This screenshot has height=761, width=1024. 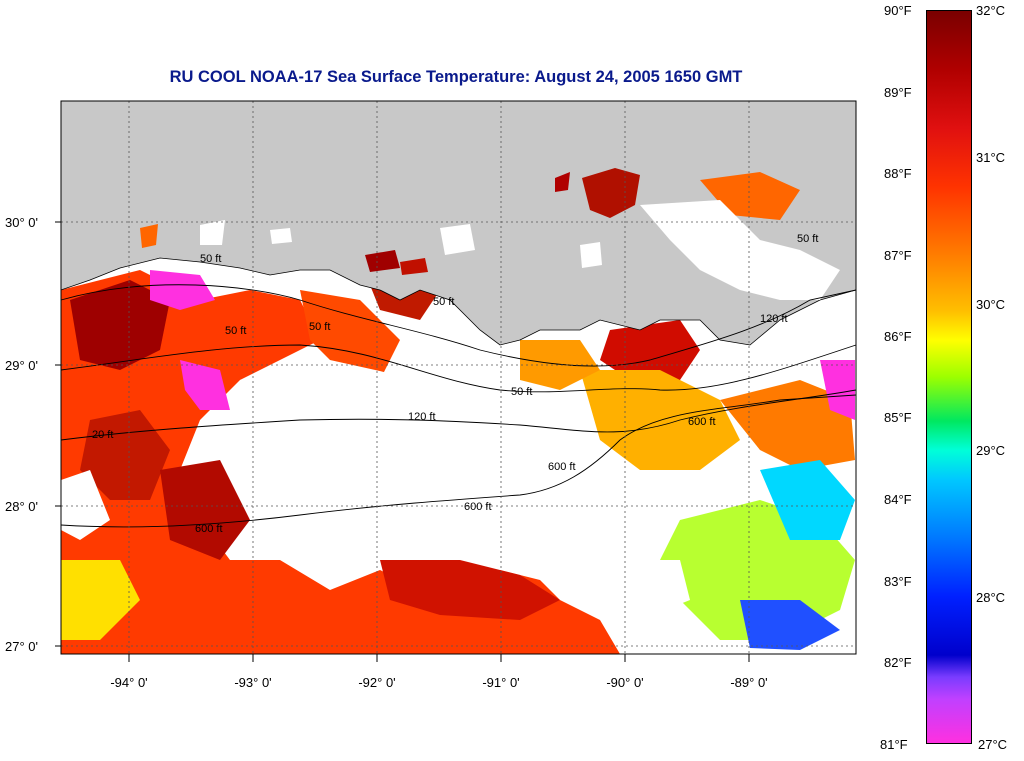 What do you see at coordinates (993, 744) in the screenshot?
I see `colorbar-c-label: 27°C` at bounding box center [993, 744].